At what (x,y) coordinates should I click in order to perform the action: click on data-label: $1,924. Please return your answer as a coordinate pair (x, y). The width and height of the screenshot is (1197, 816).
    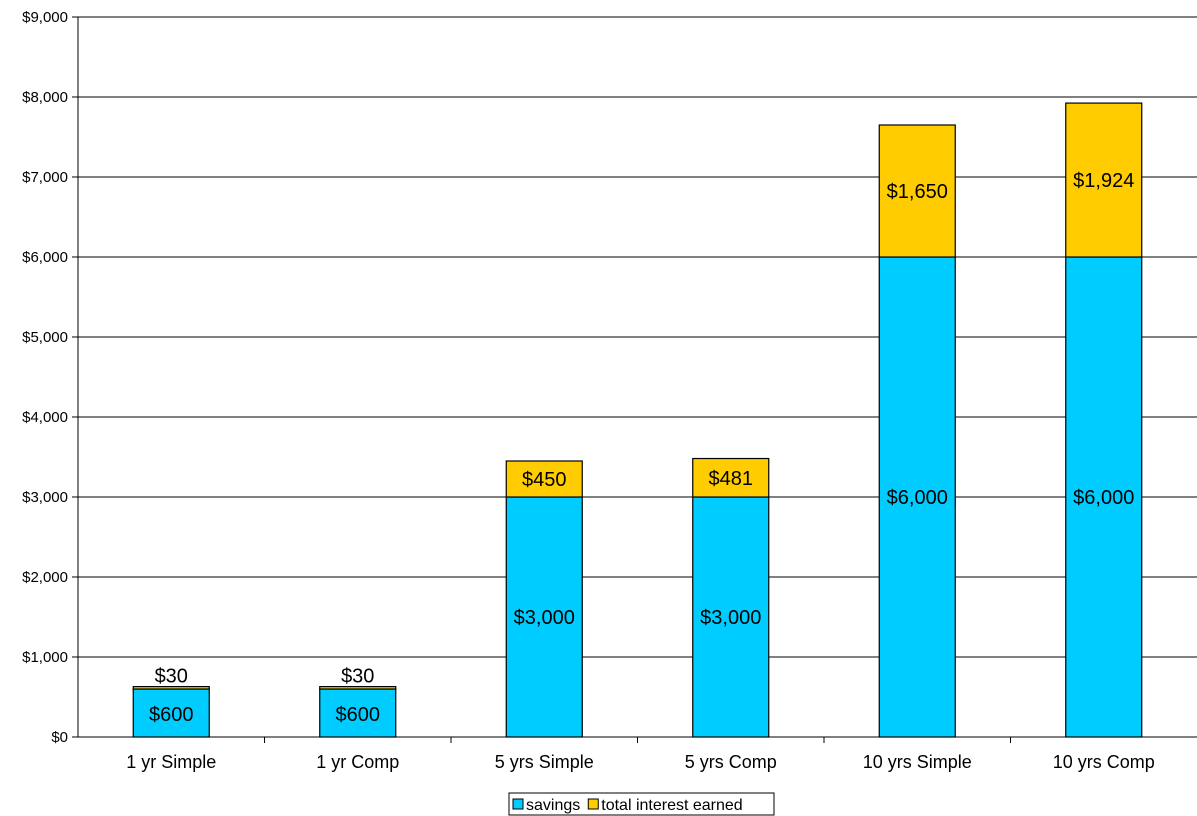
    Looking at the image, I should click on (1103, 181).